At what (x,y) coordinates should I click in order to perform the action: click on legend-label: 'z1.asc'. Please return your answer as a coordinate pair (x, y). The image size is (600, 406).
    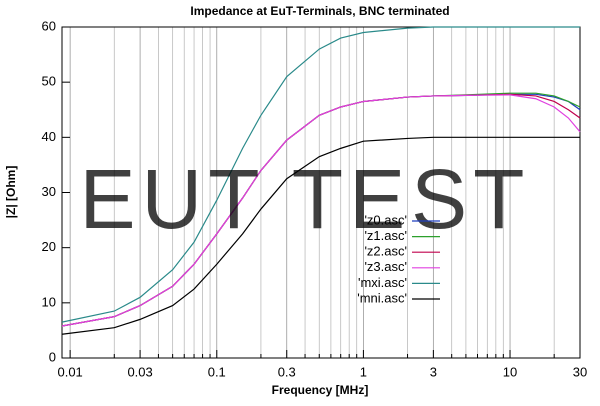
    Looking at the image, I should click on (385, 235).